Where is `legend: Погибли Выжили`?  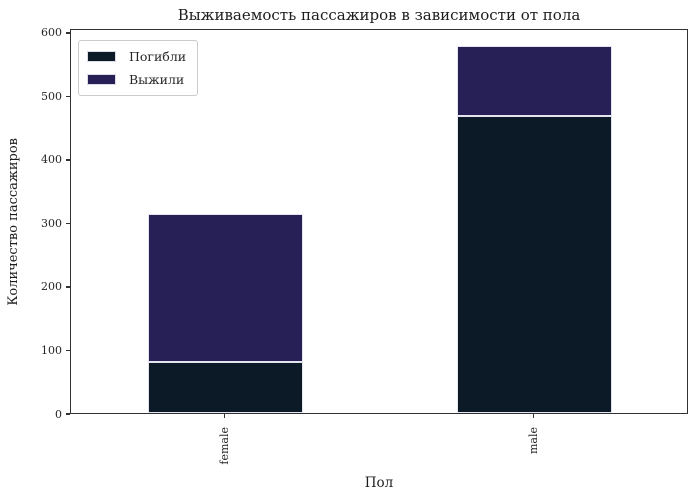 legend: Погибли Выжили is located at coordinates (138, 68).